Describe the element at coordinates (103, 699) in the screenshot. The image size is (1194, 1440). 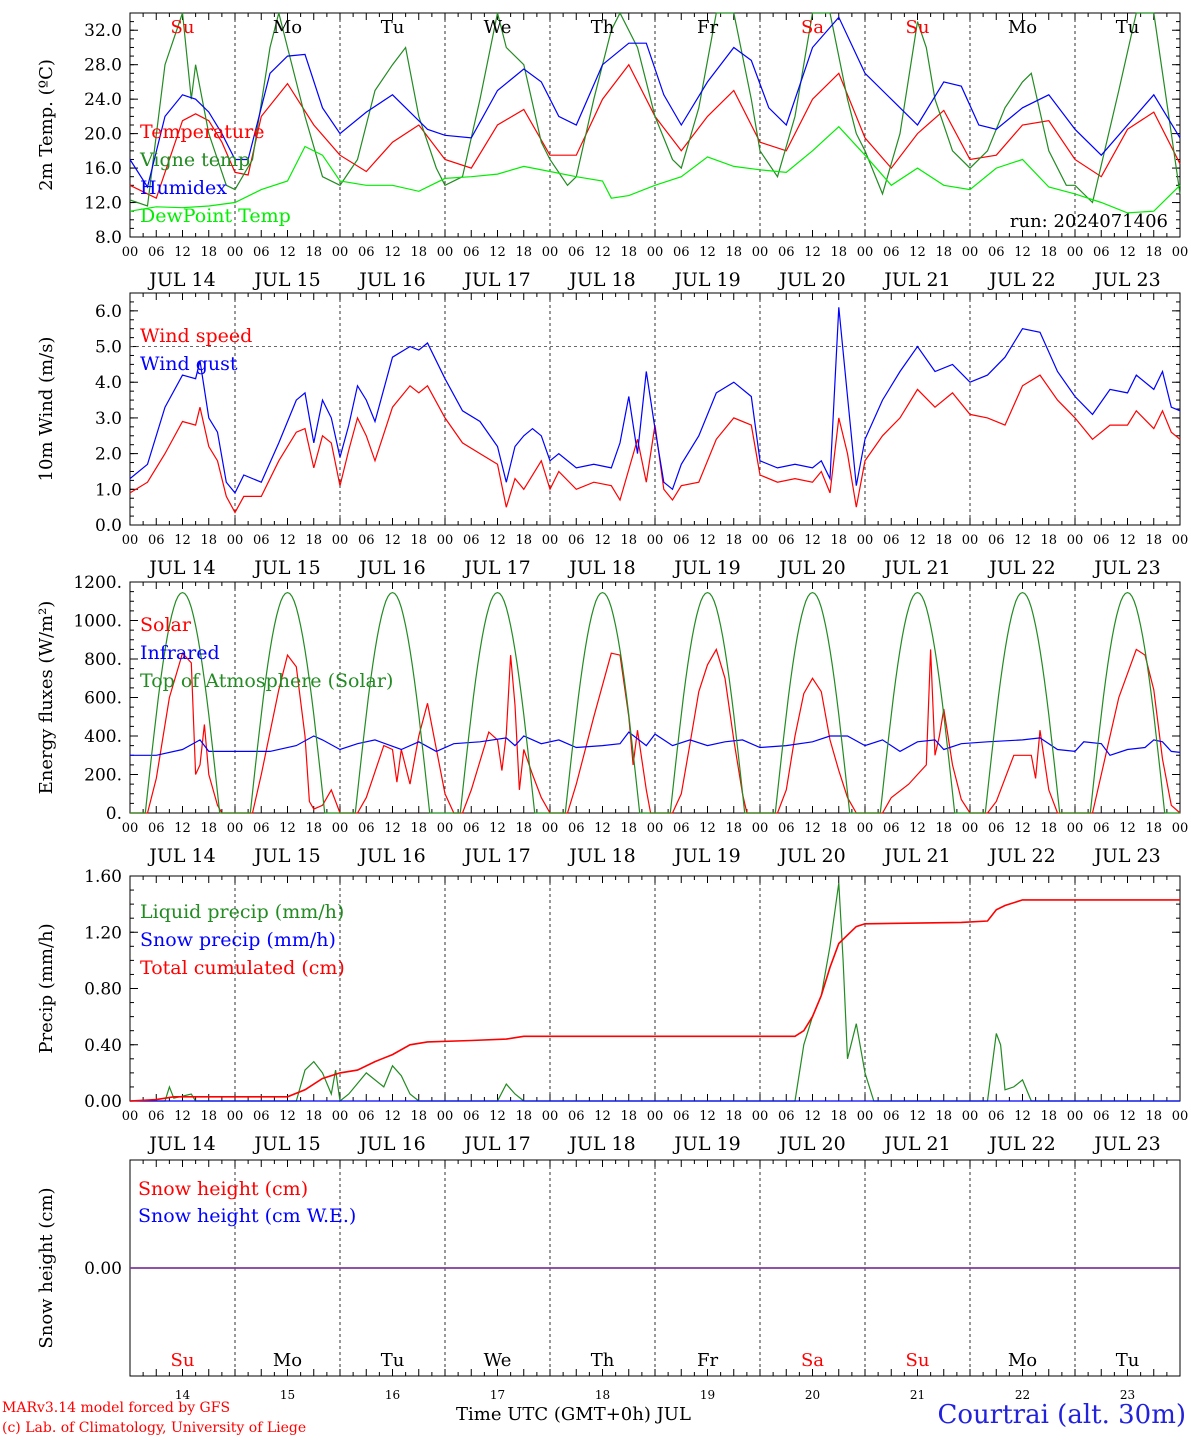
I see `y-tick-label: 600.` at that location.